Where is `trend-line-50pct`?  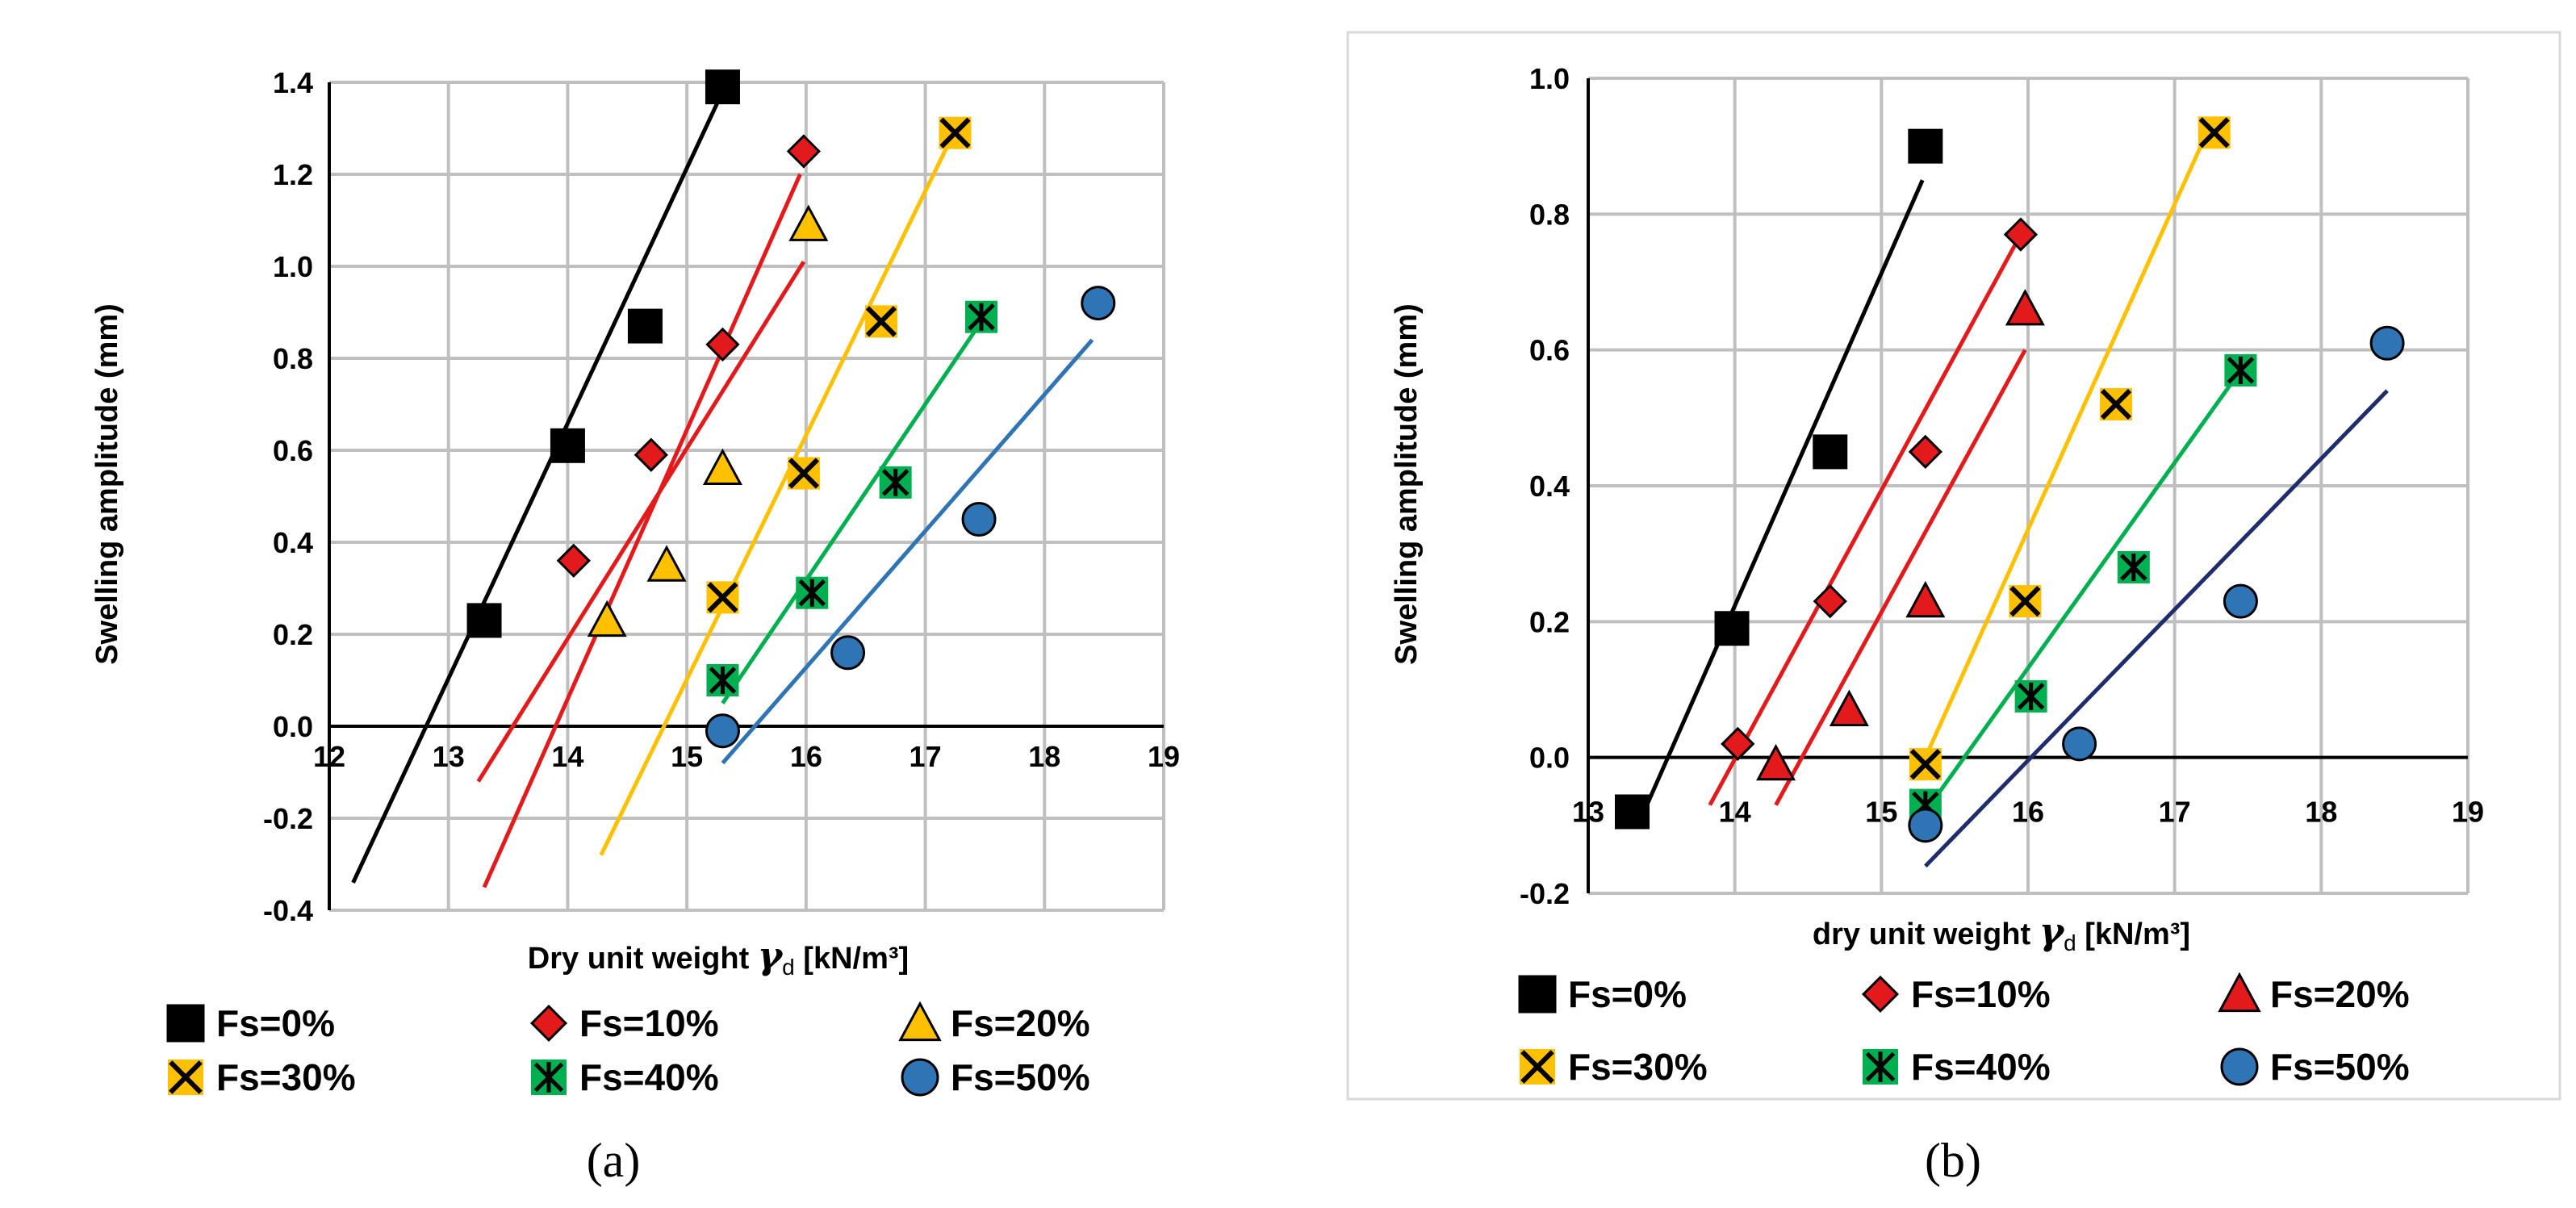 trend-line-50pct is located at coordinates (907, 551).